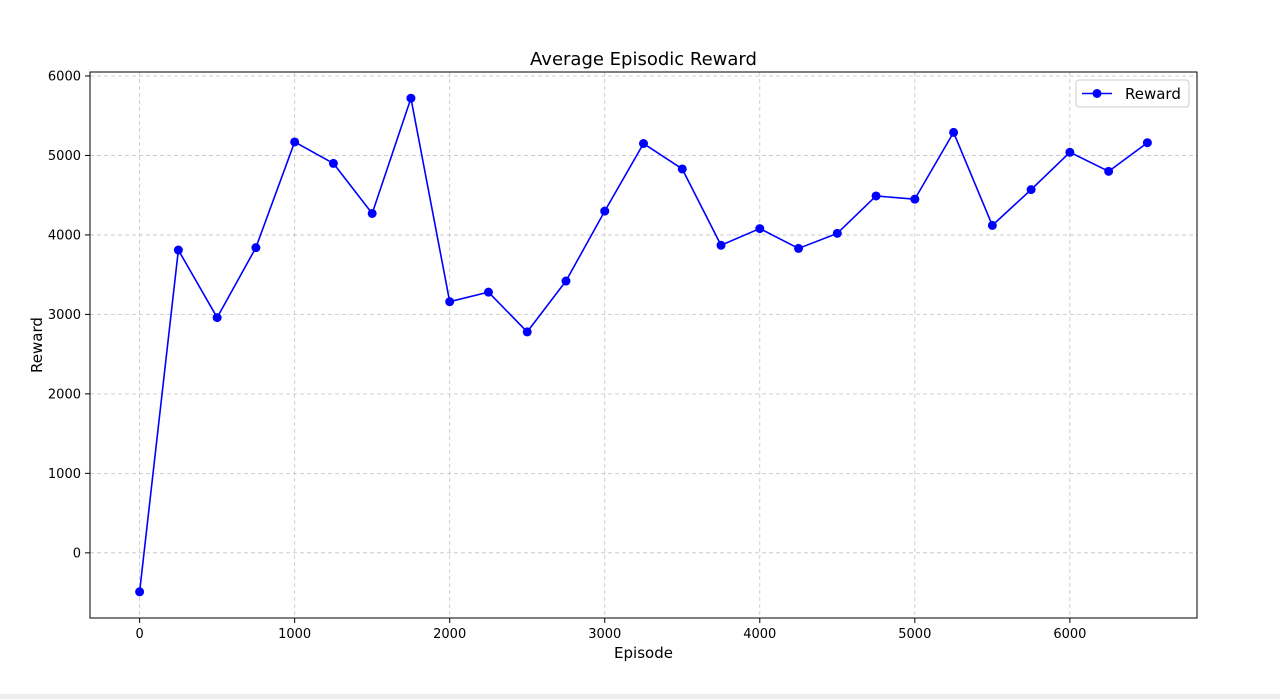  I want to click on x-axis-label: Episode, so click(643, 653).